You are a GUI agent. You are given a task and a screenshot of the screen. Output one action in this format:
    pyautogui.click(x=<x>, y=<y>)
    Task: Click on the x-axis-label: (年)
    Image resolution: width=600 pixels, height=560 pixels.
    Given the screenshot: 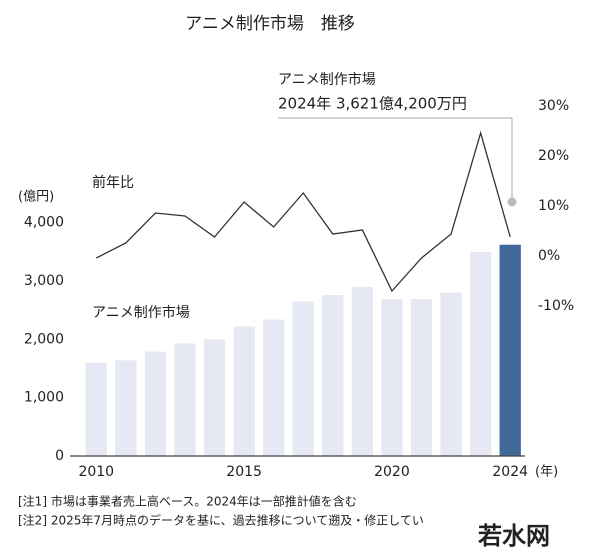 What is the action you would take?
    pyautogui.click(x=546, y=472)
    